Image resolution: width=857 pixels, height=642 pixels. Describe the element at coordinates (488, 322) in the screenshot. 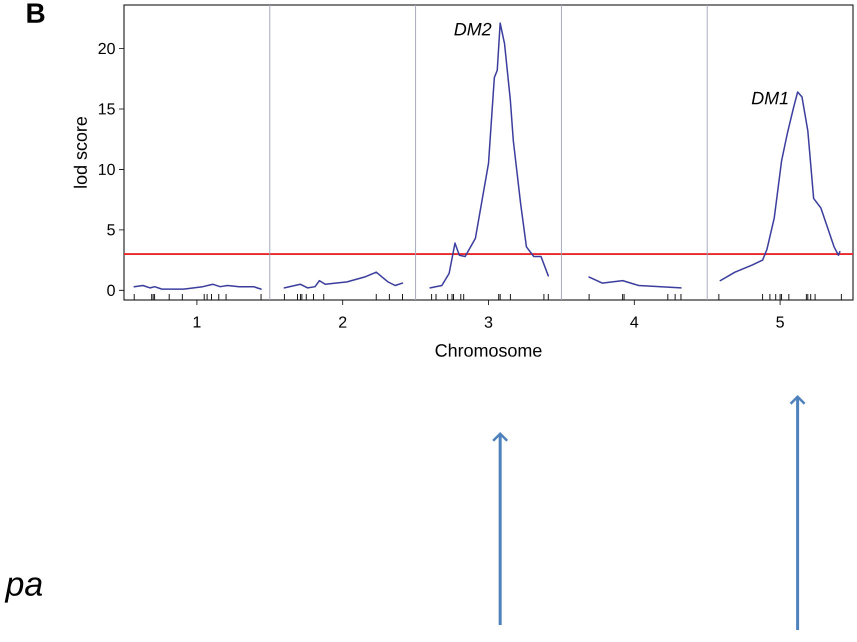

I see `x-tick-label: 3` at that location.